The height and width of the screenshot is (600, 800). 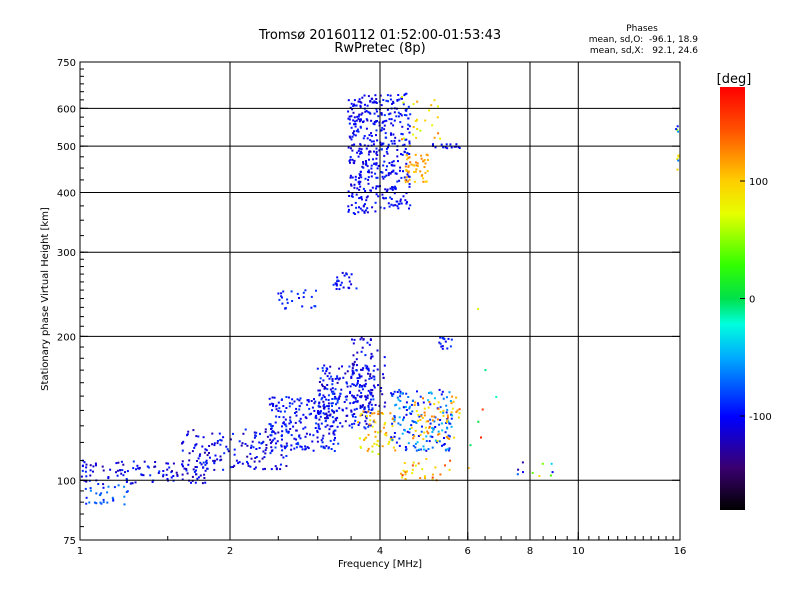 I want to click on data-point-c10, so click(x=445, y=341).